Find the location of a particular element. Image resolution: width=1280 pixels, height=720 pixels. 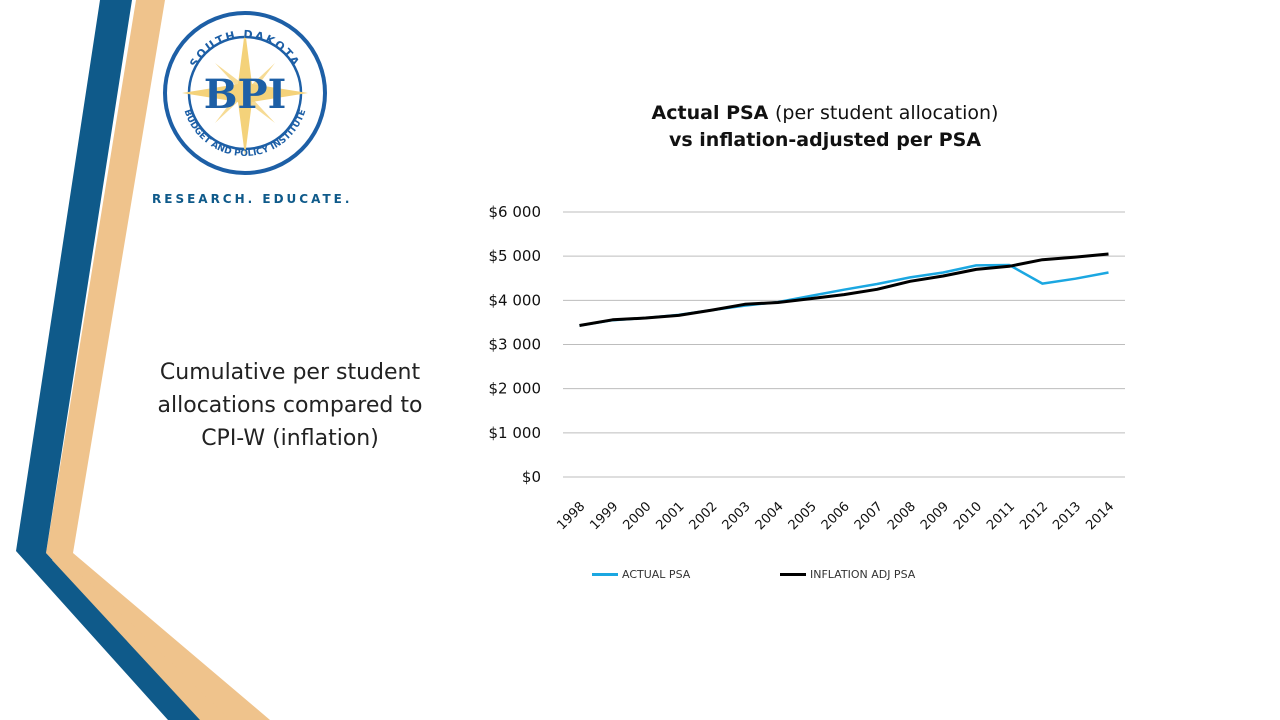

x-tick-label: 2012 is located at coordinates (1034, 516).